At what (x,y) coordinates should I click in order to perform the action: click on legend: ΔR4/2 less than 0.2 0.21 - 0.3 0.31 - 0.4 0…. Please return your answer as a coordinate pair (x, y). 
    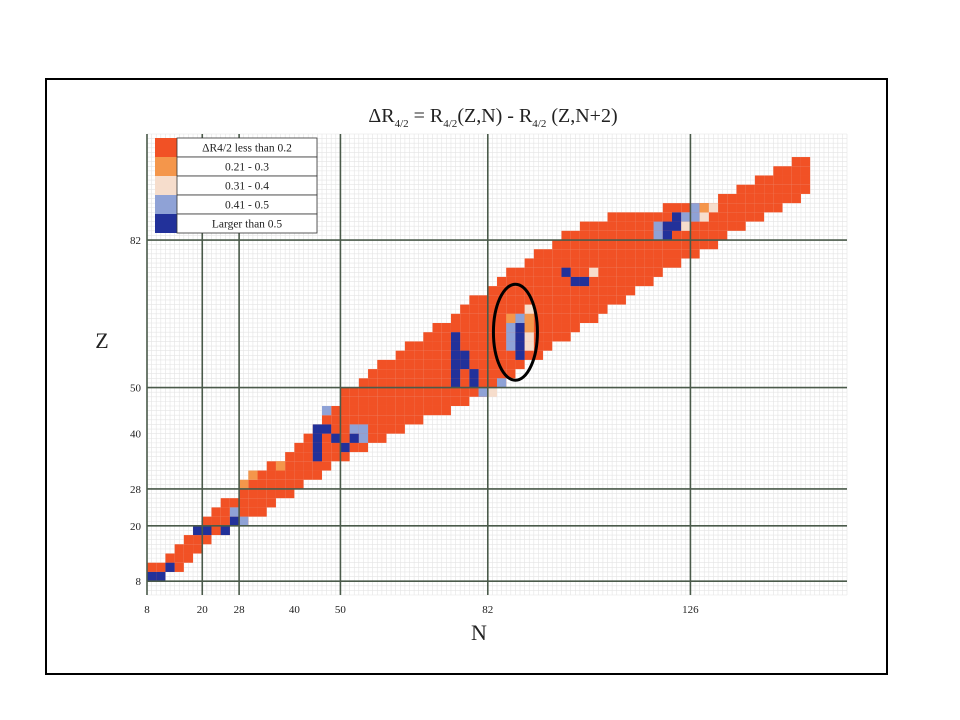
    Looking at the image, I should click on (236, 185).